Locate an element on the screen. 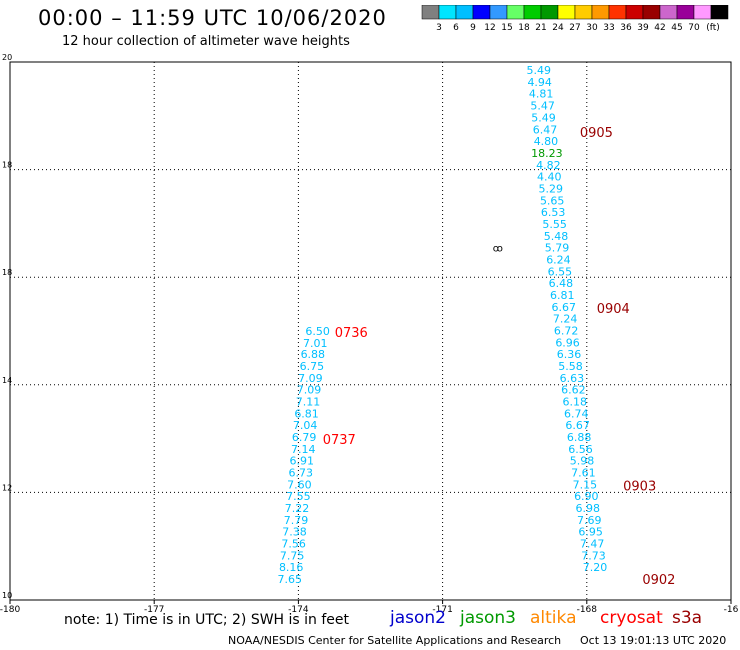 The image size is (740, 650). y-tick-label: 10 is located at coordinates (7, 595).